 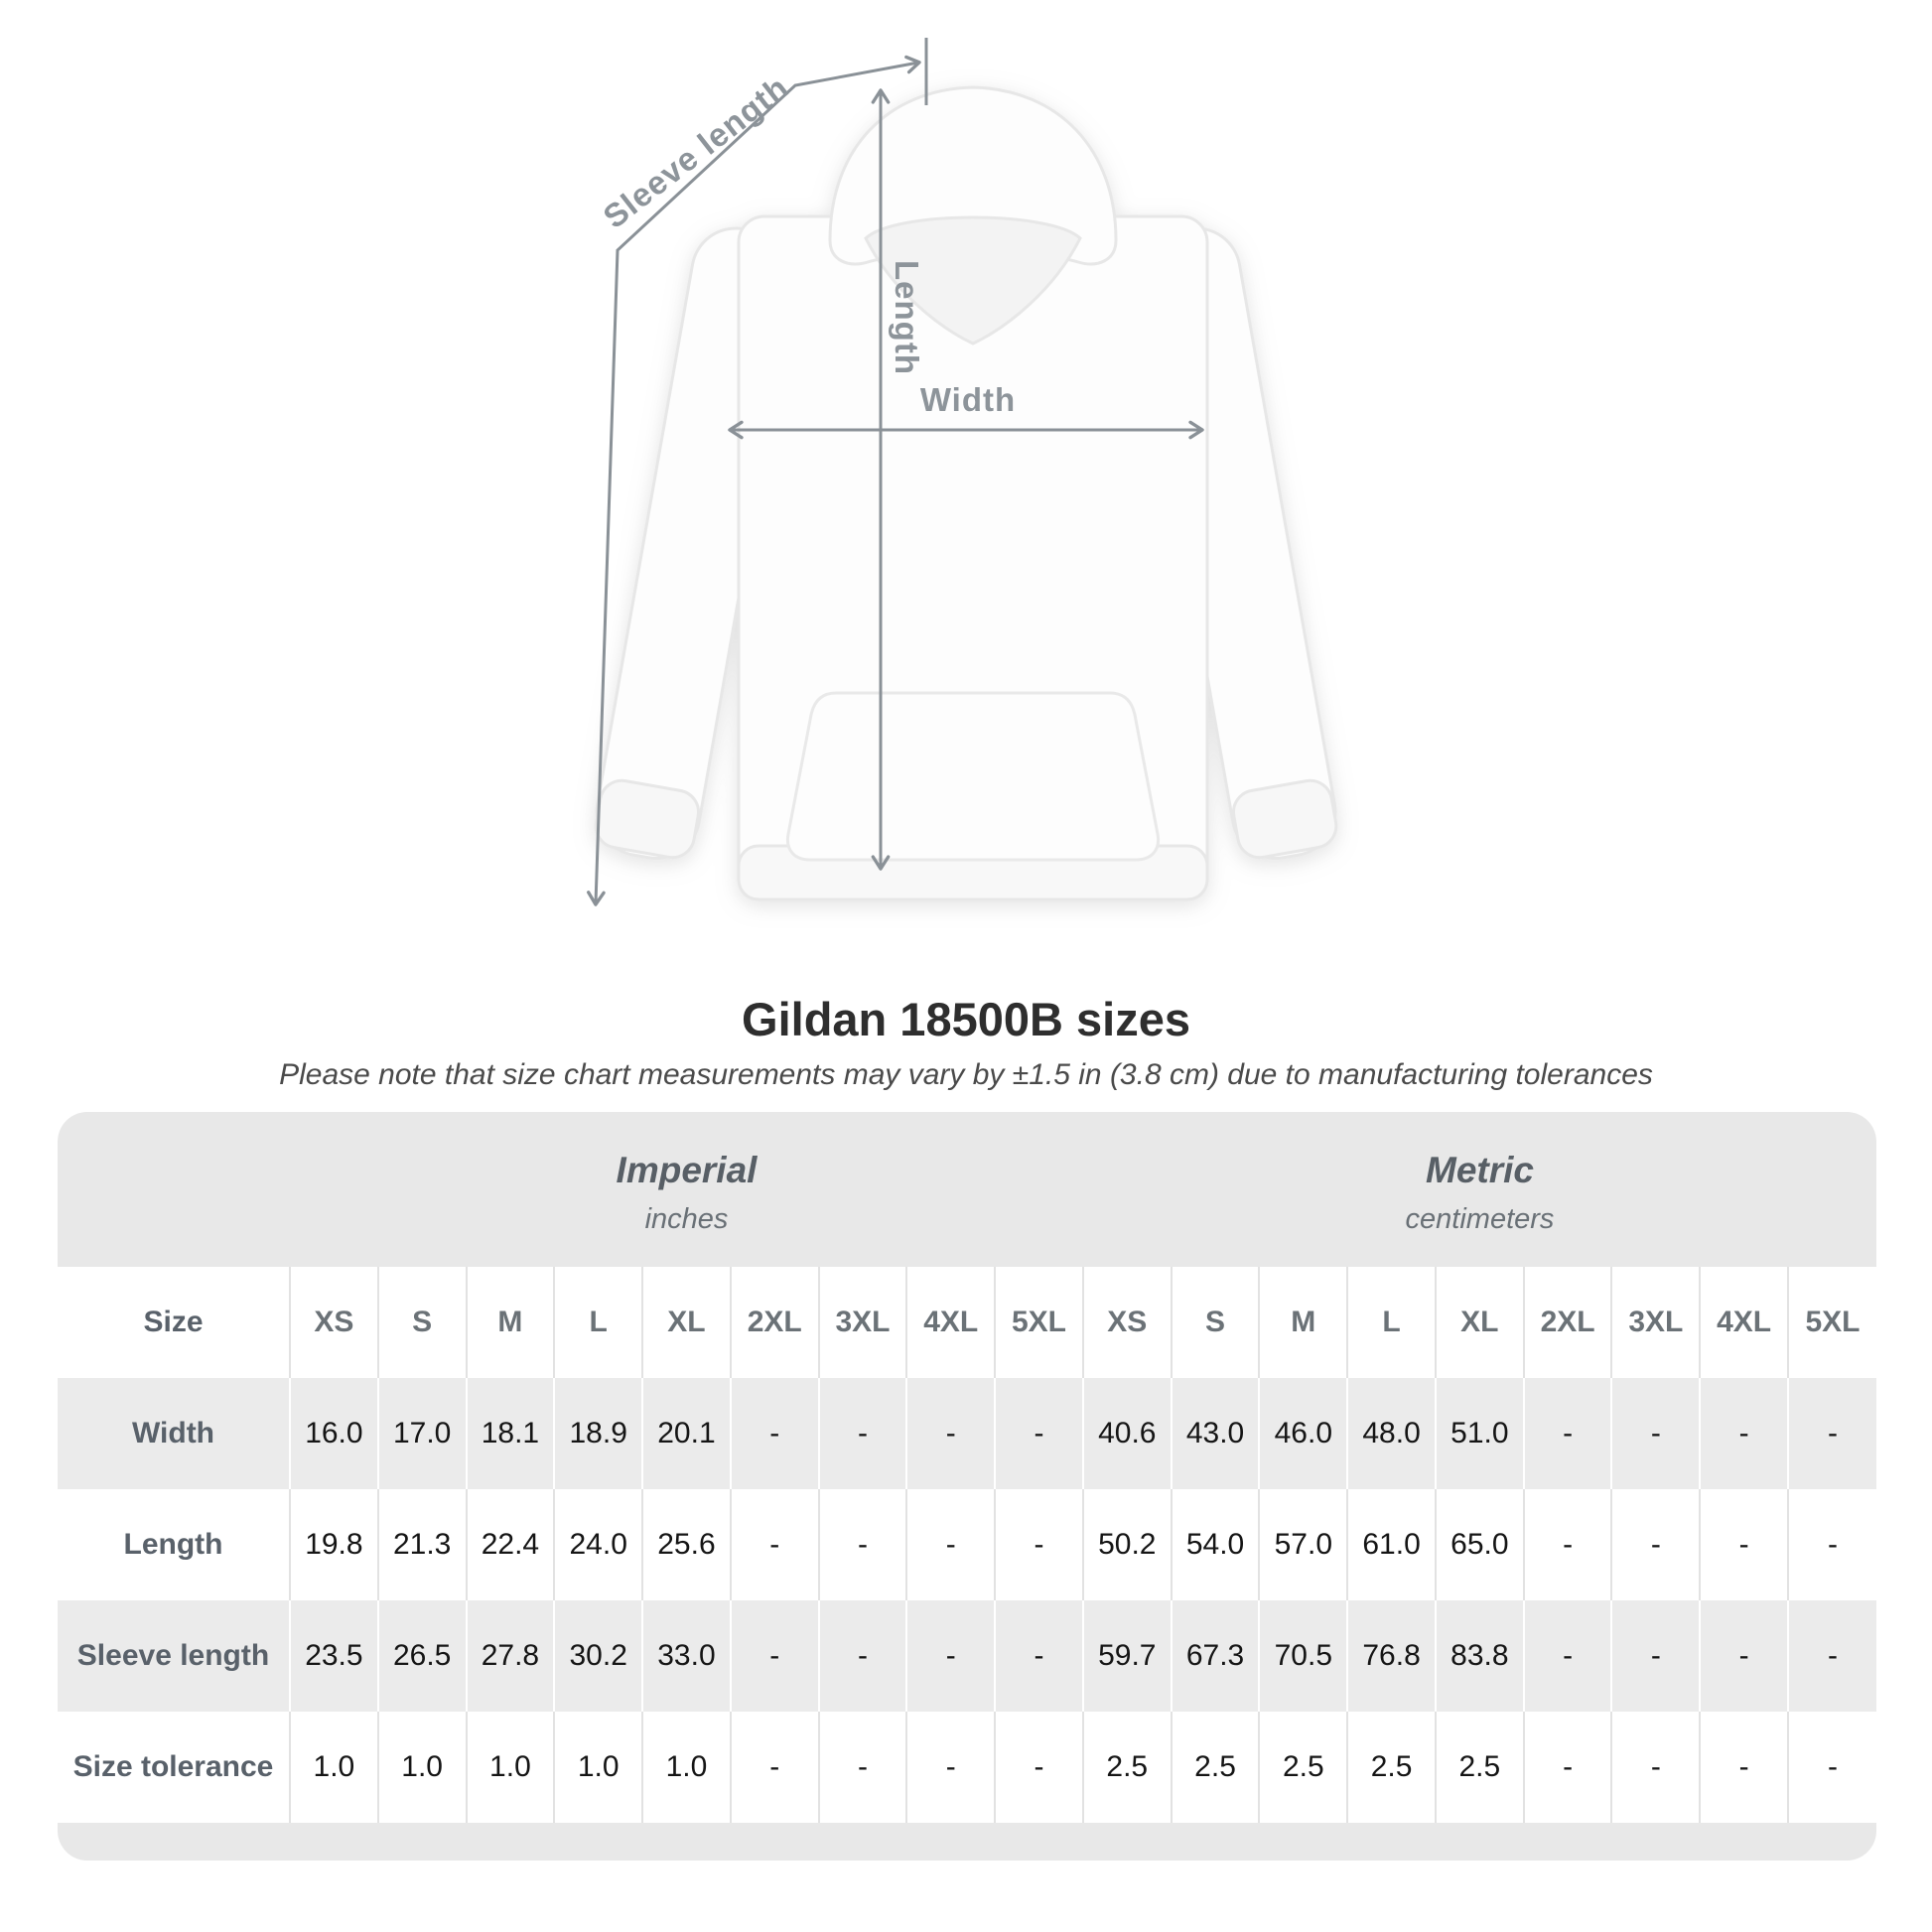 I want to click on value-cell: 54.0, so click(x=1215, y=1544).